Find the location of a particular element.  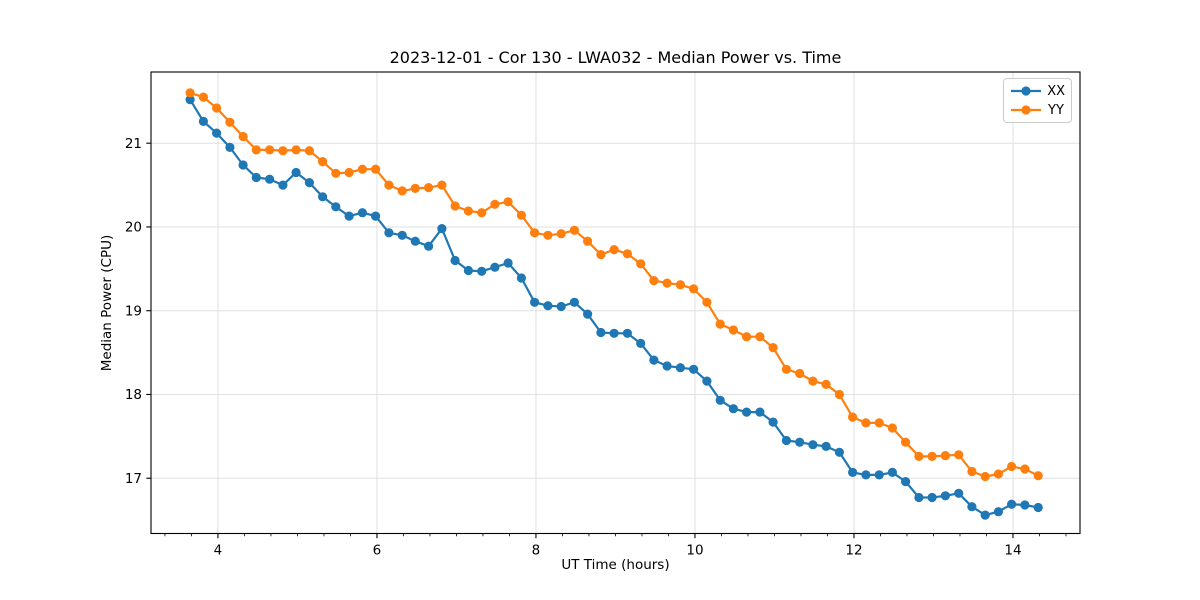

legend-item-yy: YY is located at coordinates (1037, 110).